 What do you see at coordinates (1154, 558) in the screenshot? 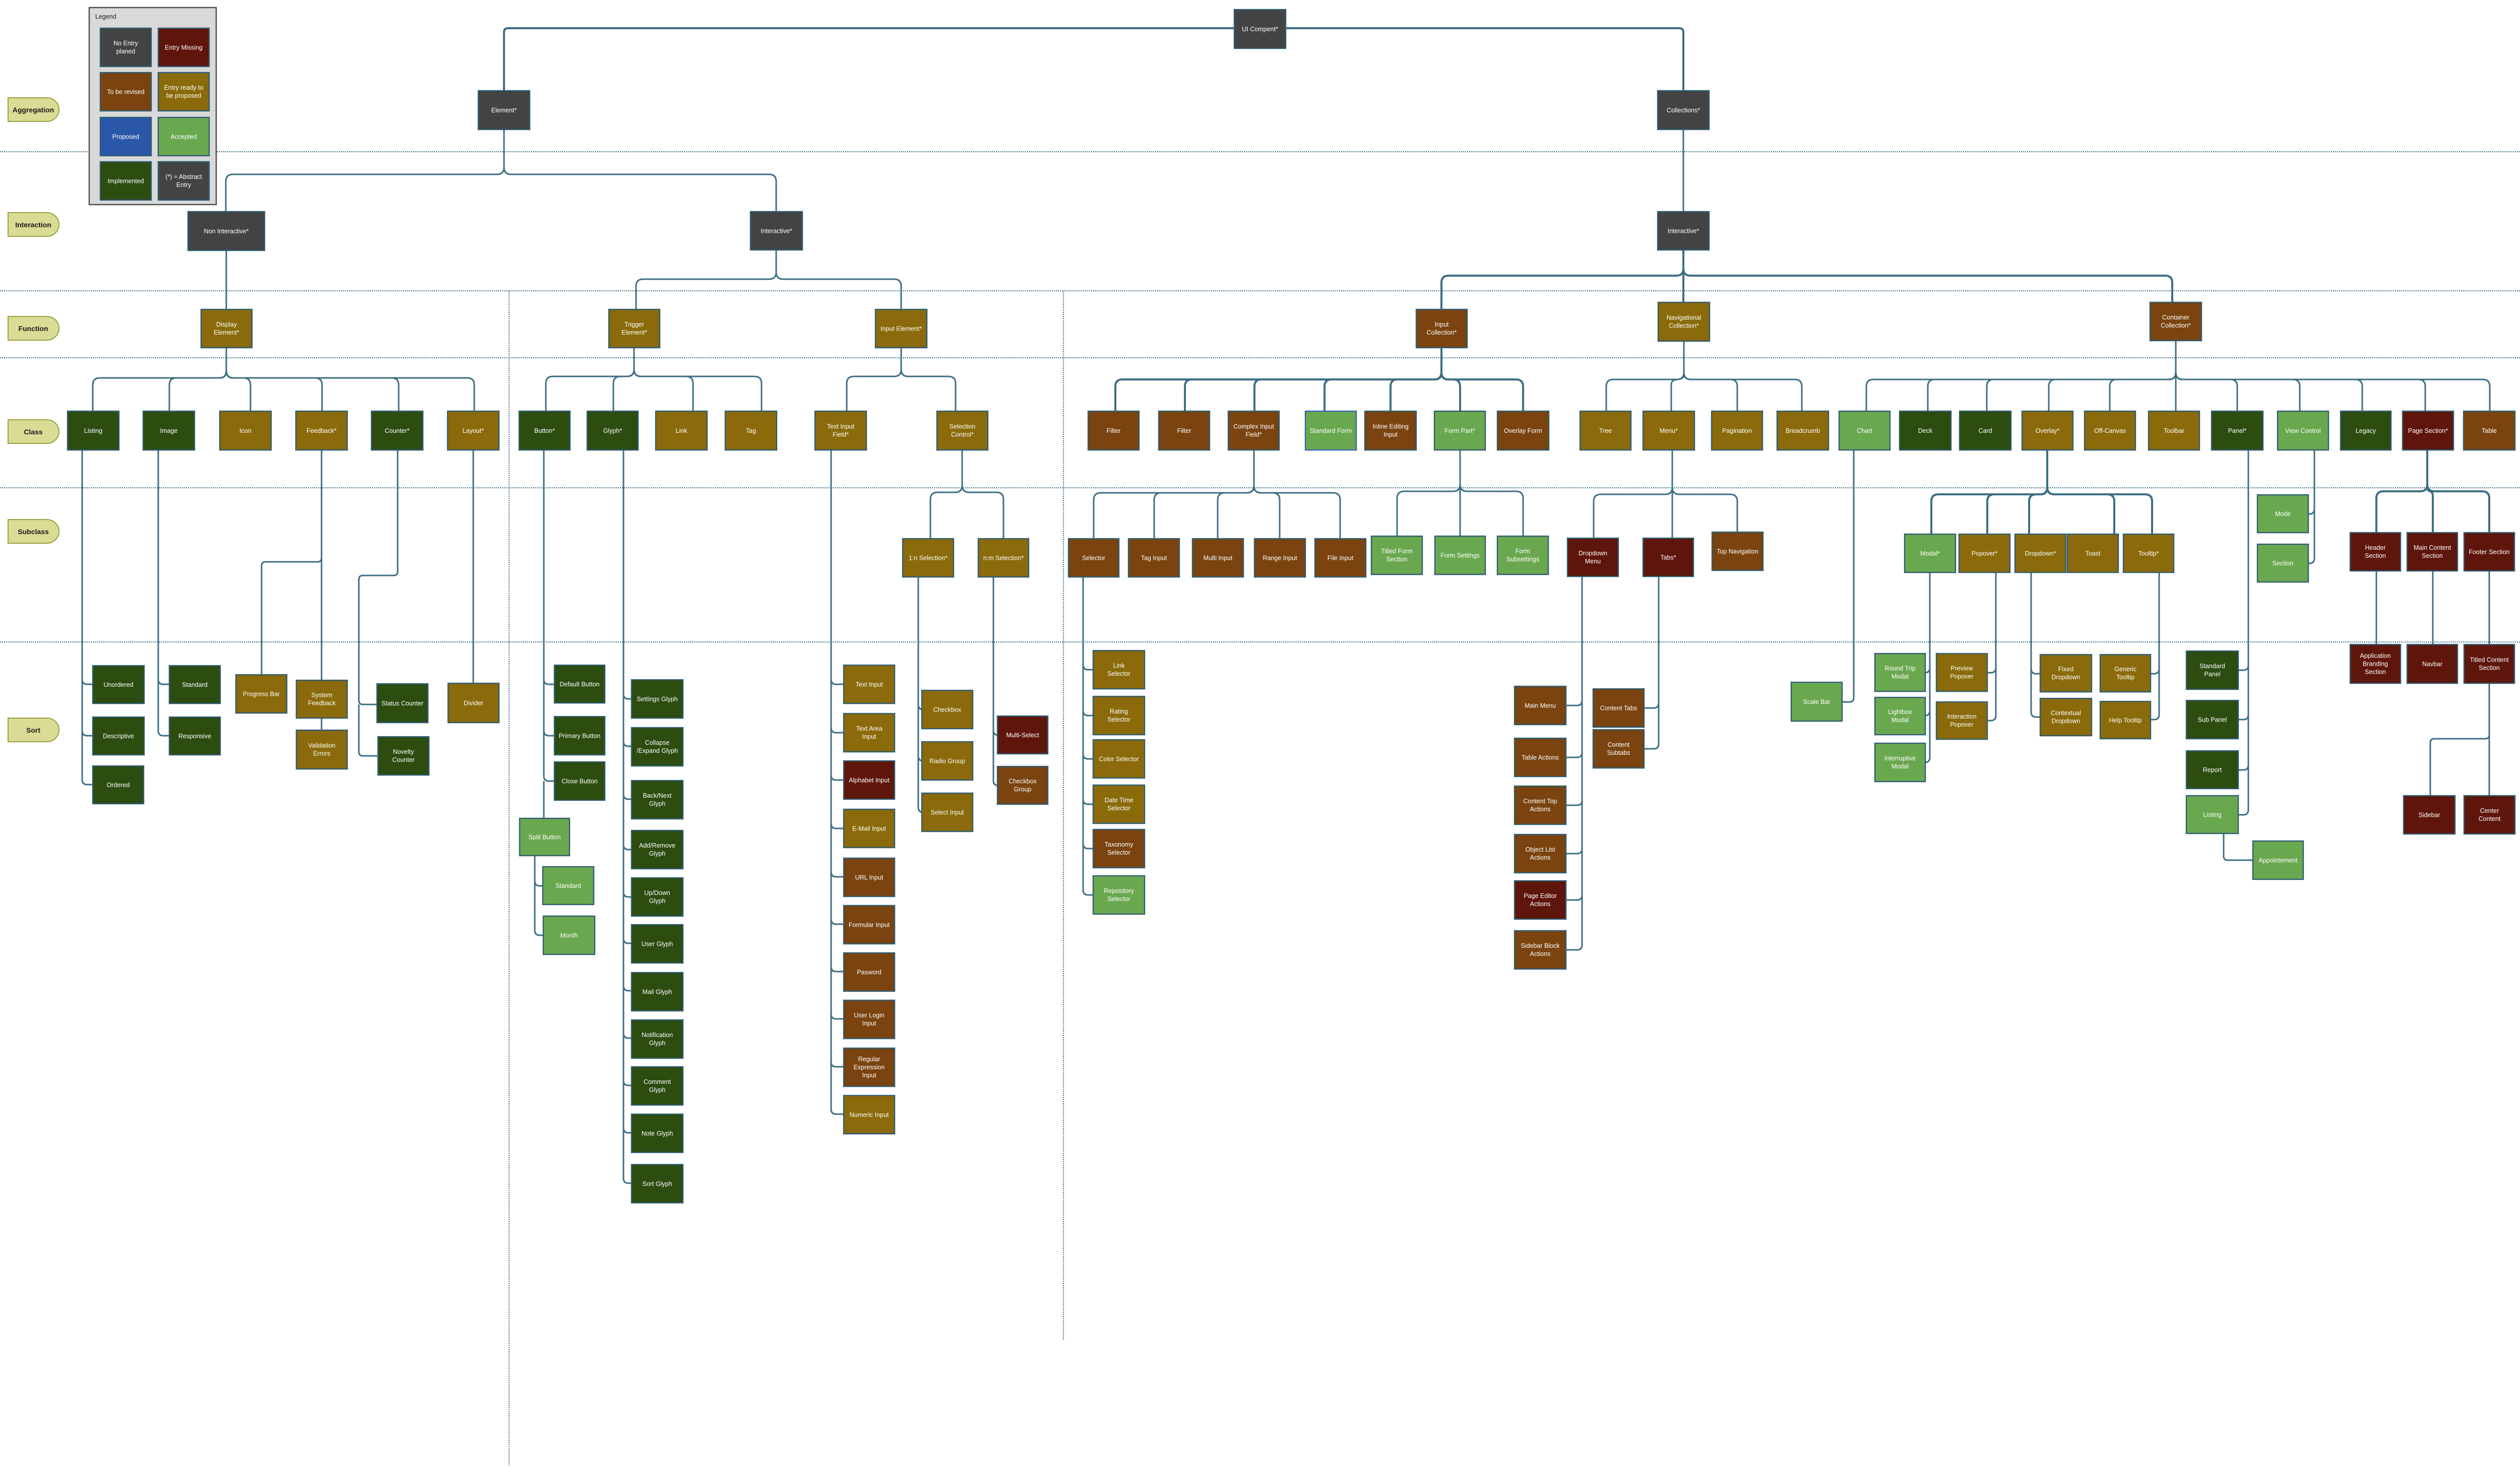
I see `svg-text: Tag Input` at bounding box center [1154, 558].